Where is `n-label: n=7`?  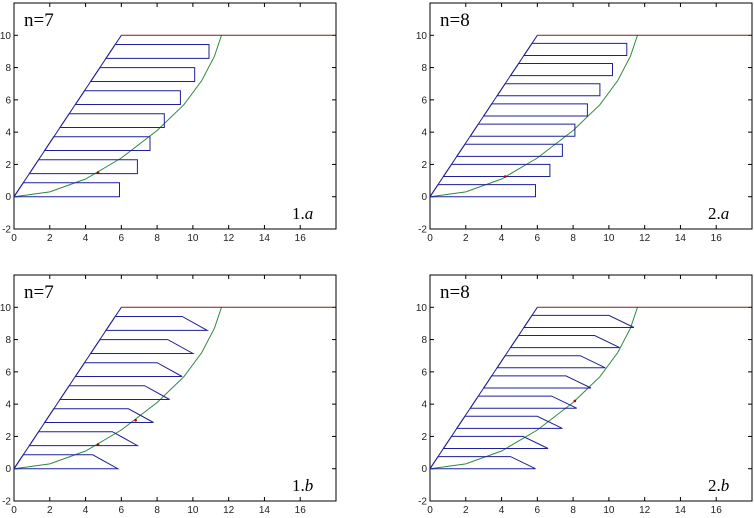 n-label: n=7 is located at coordinates (39, 20).